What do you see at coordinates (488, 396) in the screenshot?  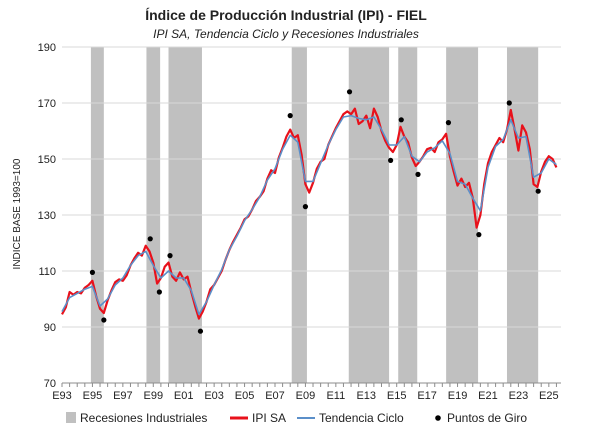 I see `x-tick-label: E21` at bounding box center [488, 396].